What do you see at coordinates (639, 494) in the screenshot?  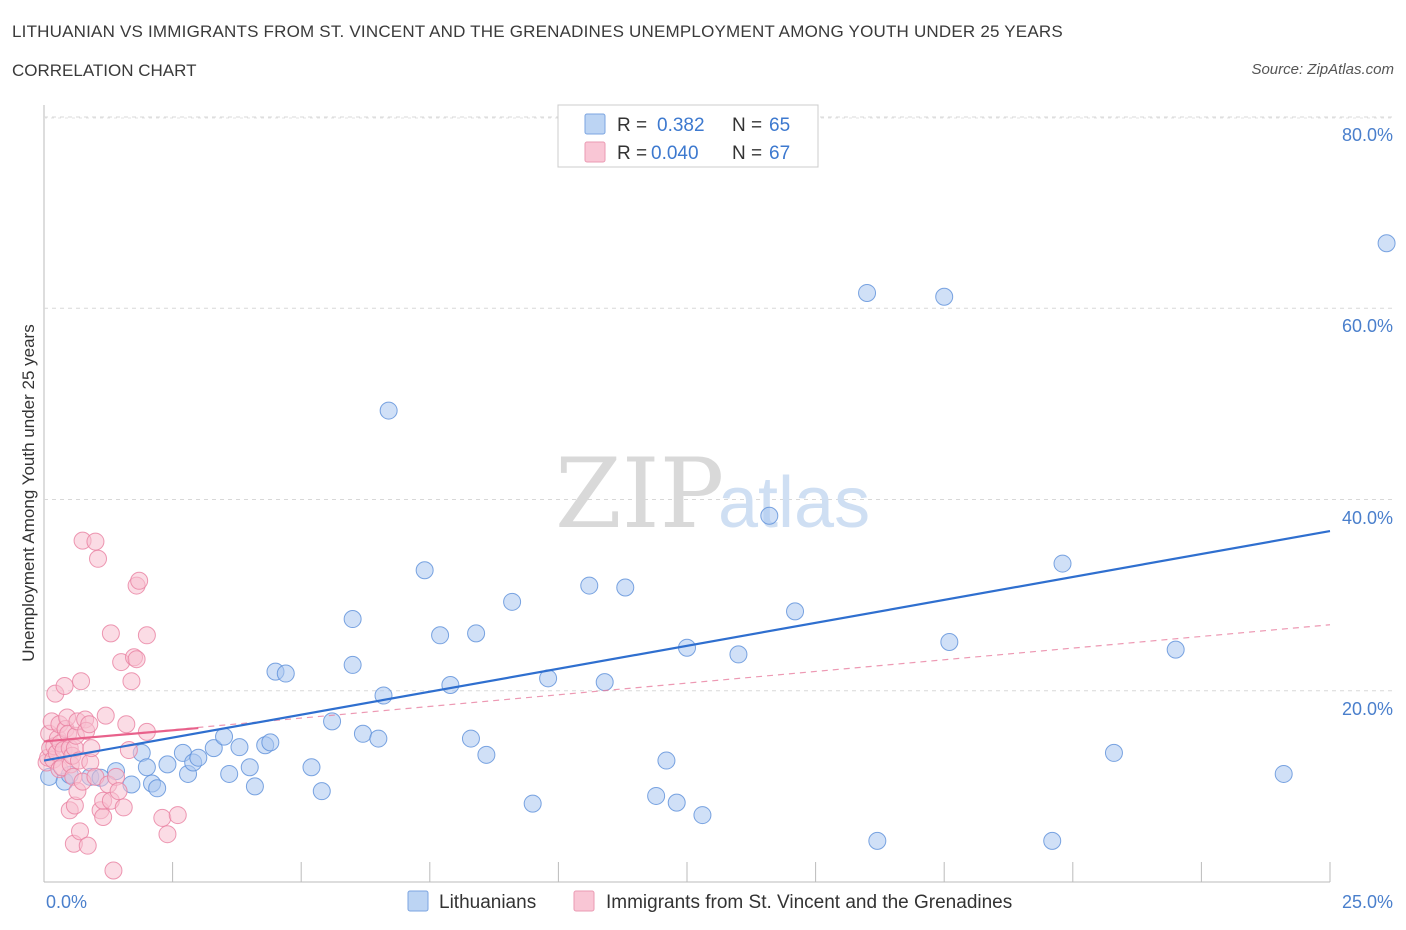 I see `watermark-zip: ZIP` at bounding box center [639, 494].